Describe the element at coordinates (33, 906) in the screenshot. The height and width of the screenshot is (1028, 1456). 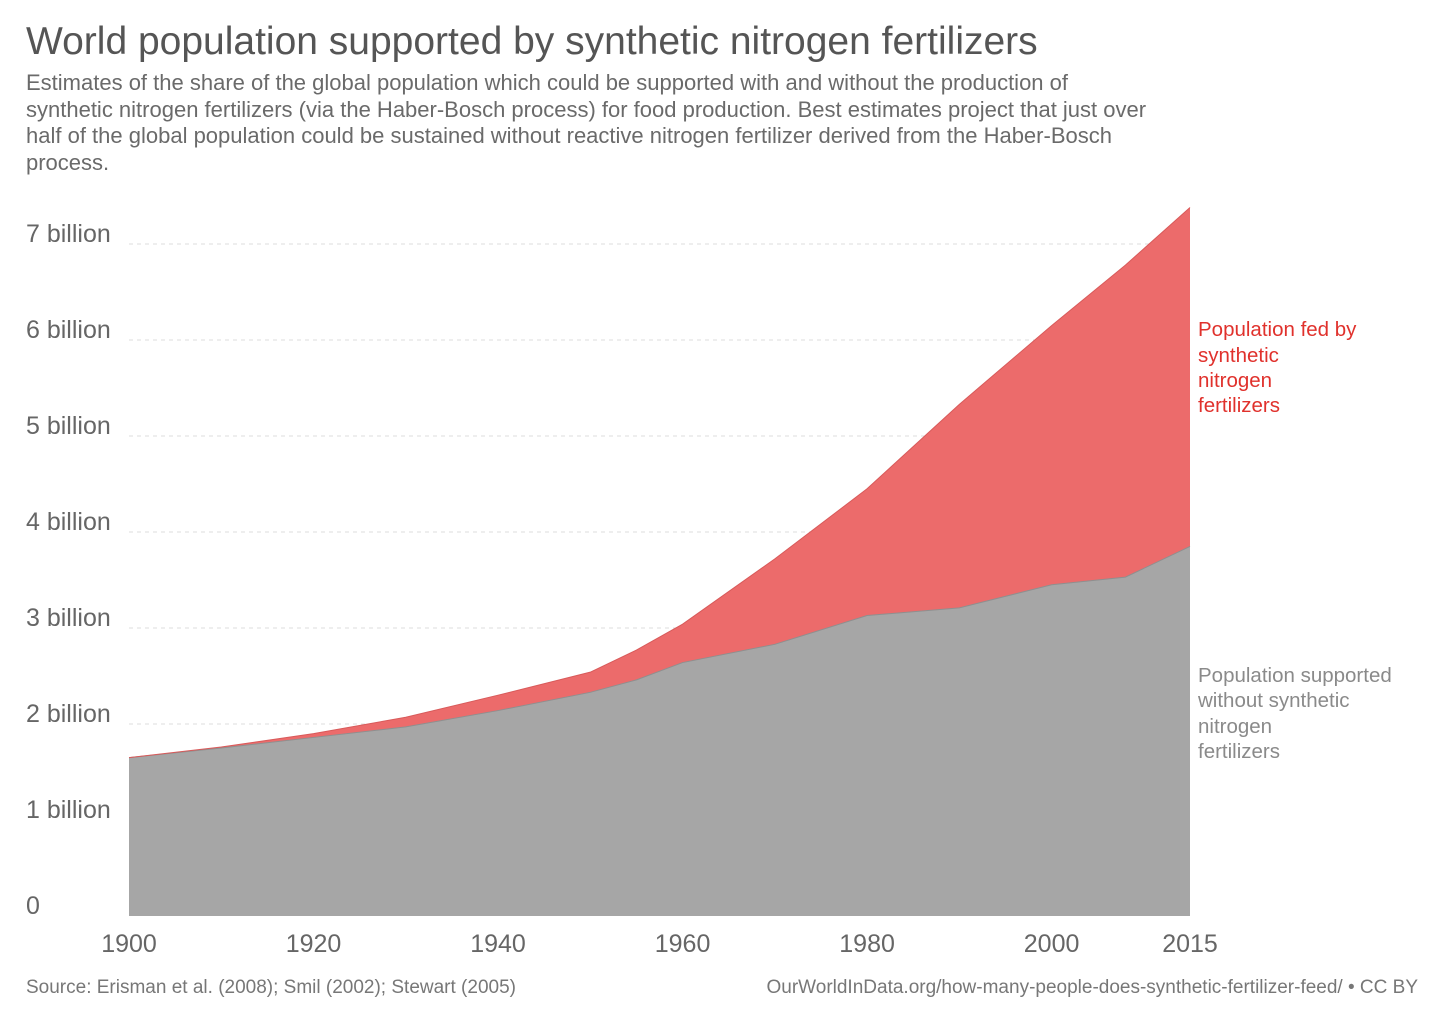
I see `y-tick-label: 0` at that location.